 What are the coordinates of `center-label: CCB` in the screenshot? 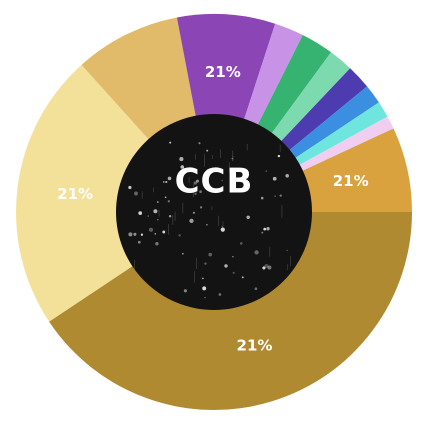 It's located at (214, 182).